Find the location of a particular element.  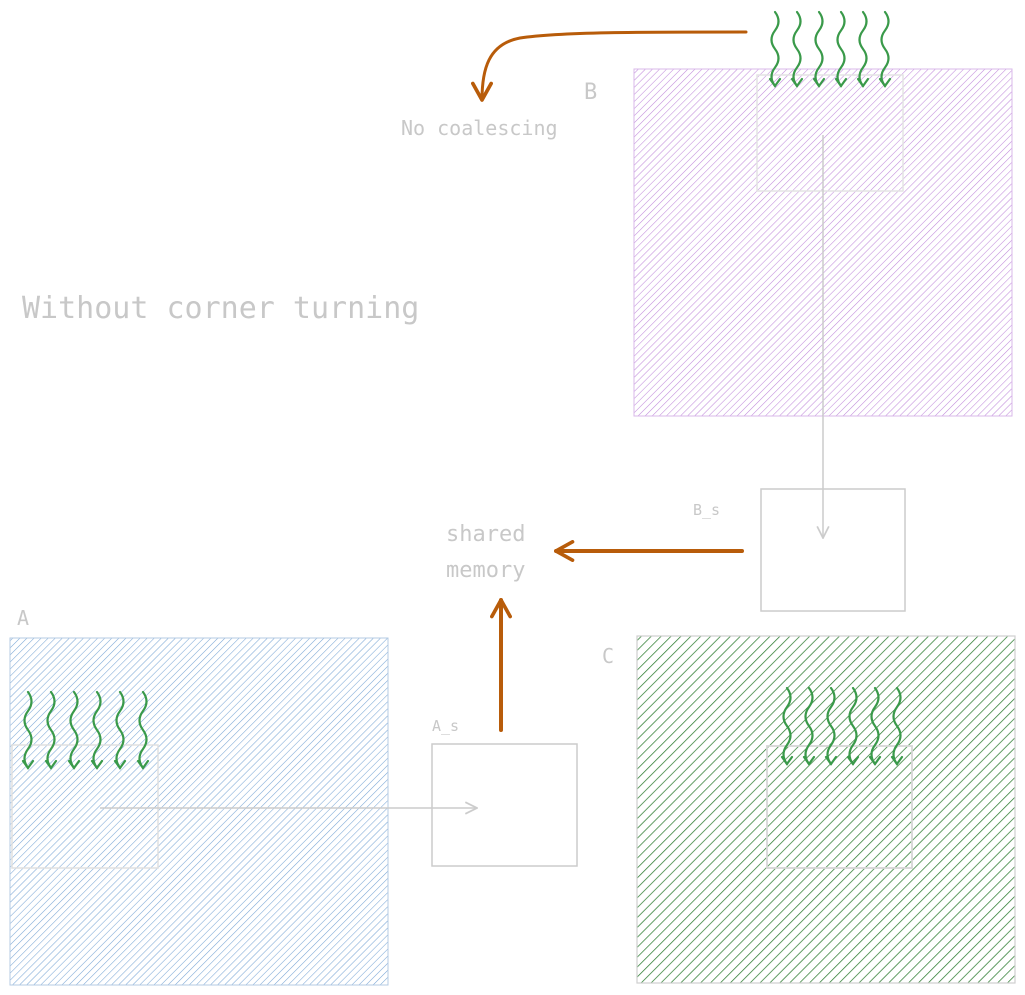

tile-a-s is located at coordinates (504, 805).